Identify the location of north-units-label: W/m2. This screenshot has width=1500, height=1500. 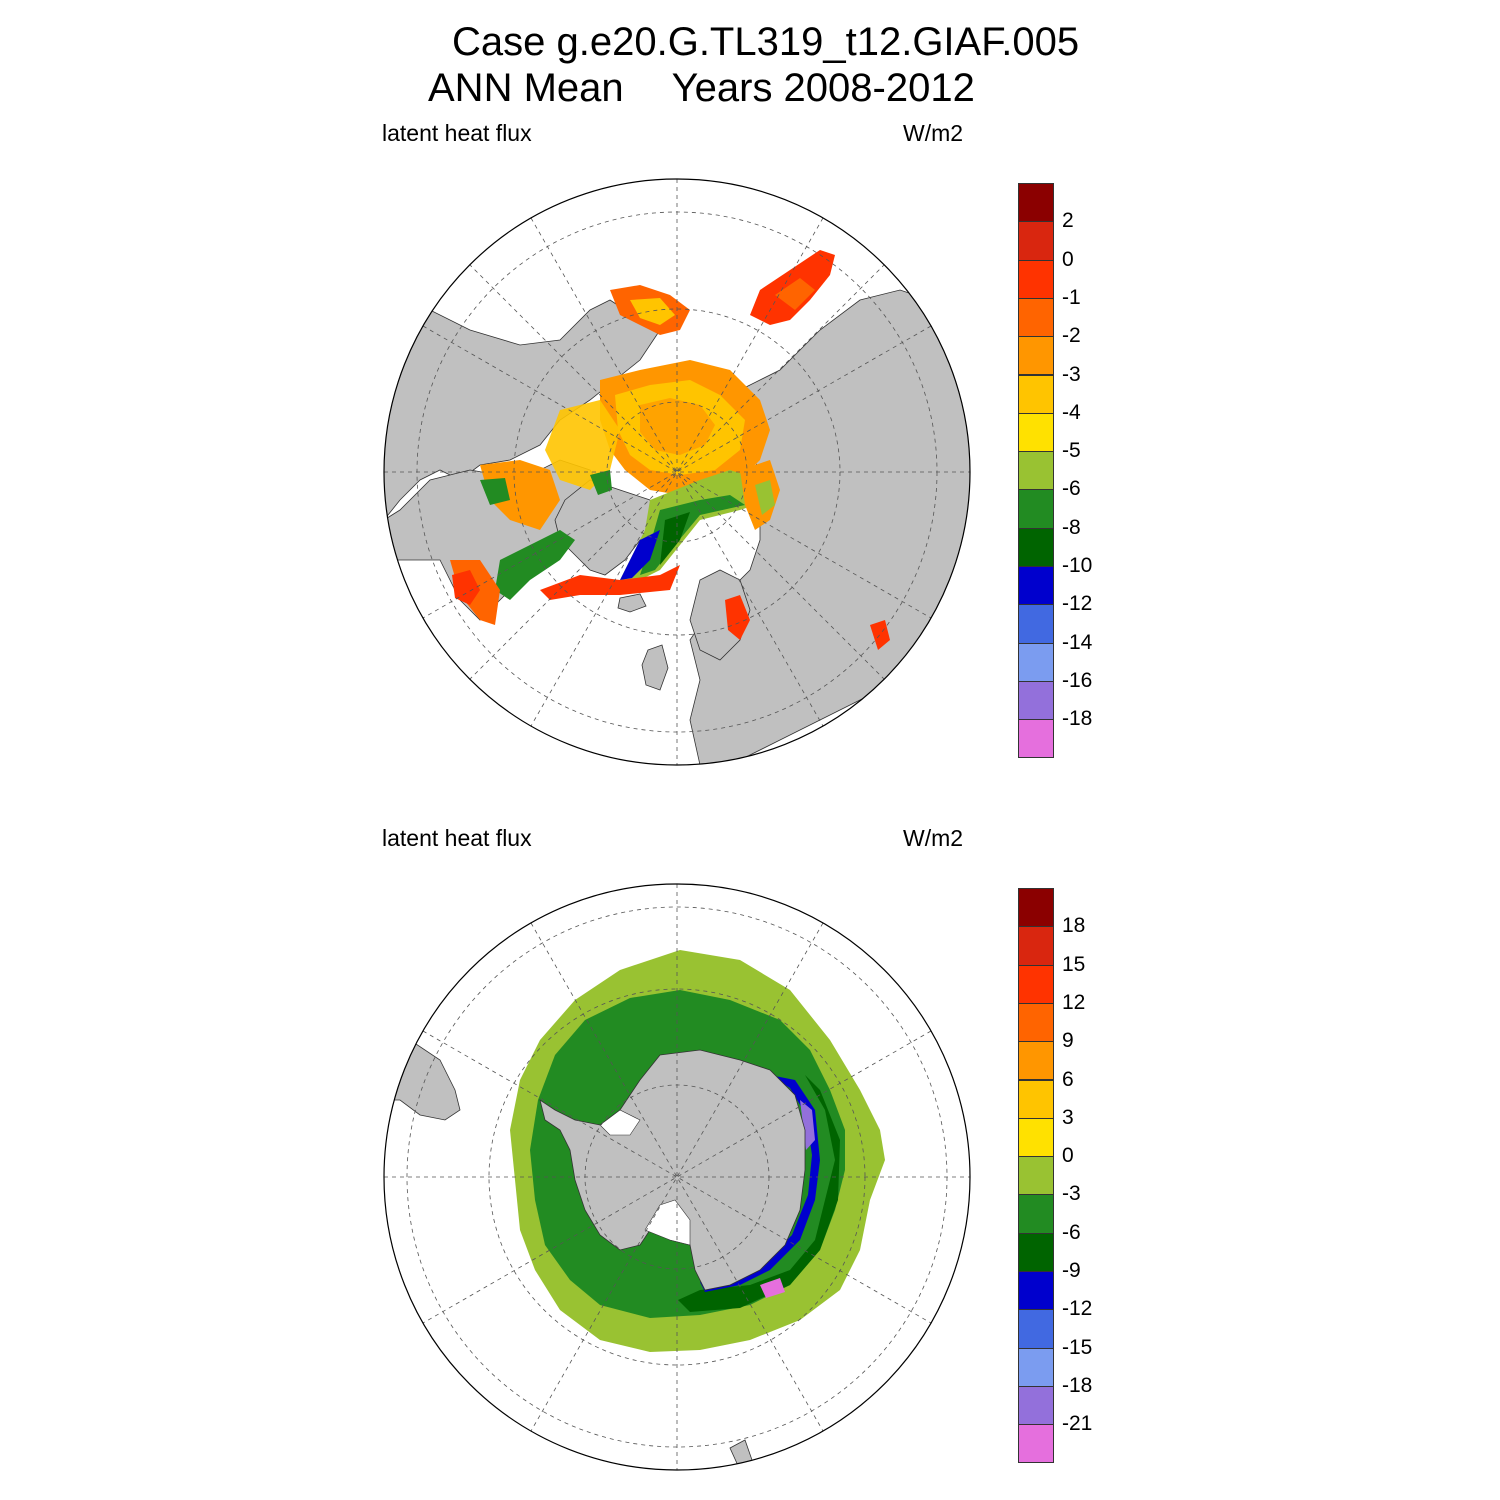
(933, 133).